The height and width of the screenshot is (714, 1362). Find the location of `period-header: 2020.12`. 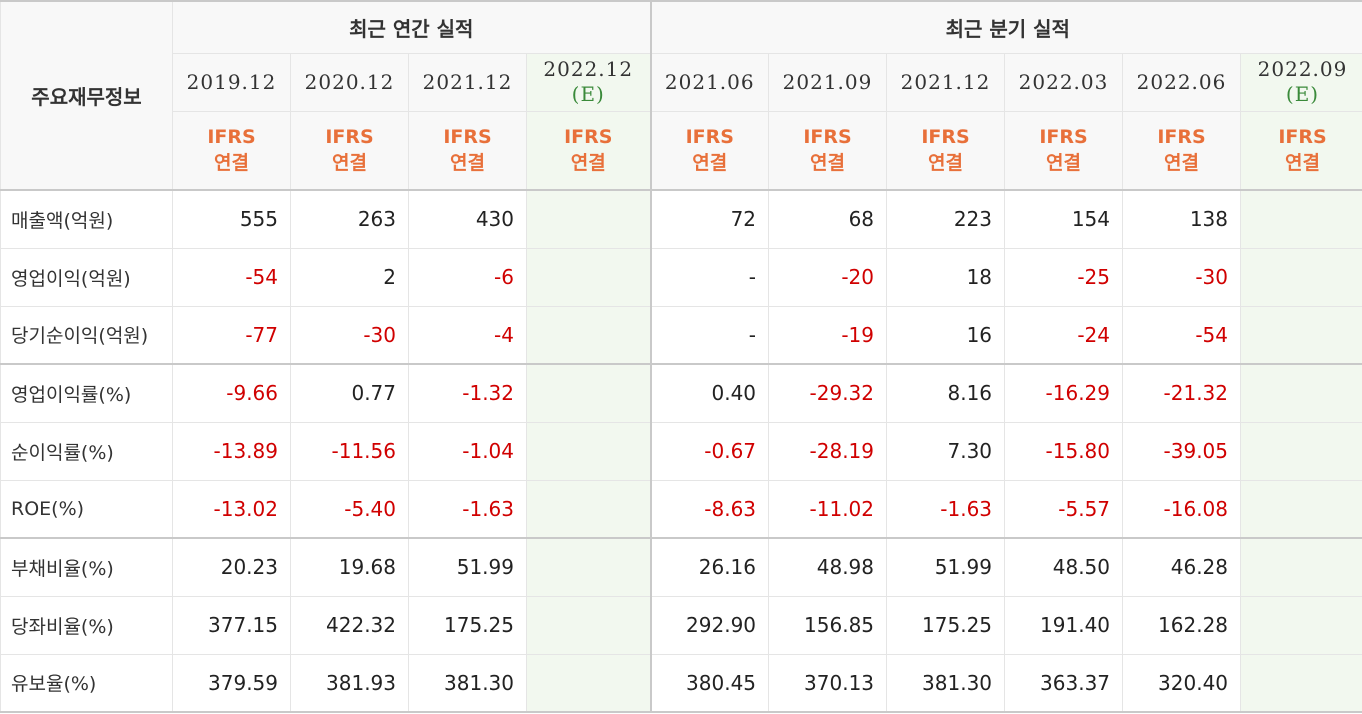

period-header: 2020.12 is located at coordinates (349, 82).